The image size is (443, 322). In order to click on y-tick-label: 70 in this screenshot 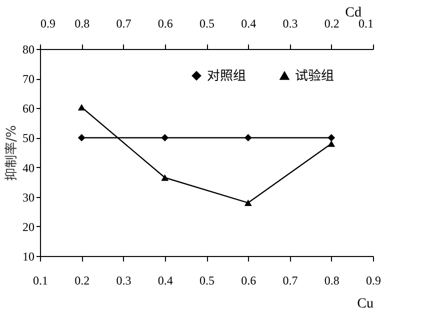, I will do `click(28, 79)`.